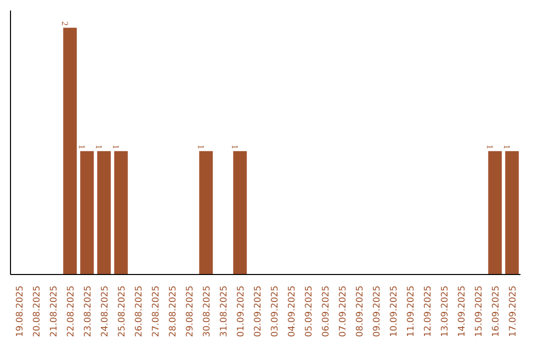 The image size is (540, 340). Describe the element at coordinates (37, 312) in the screenshot. I see `x-tick-label: 20.08.2025` at that location.